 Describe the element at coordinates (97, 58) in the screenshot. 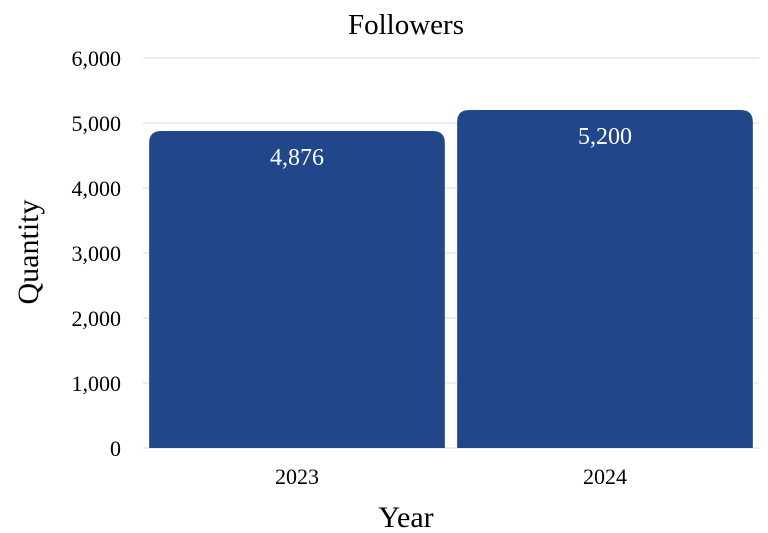

I see `y-tick-label: 6,000` at that location.